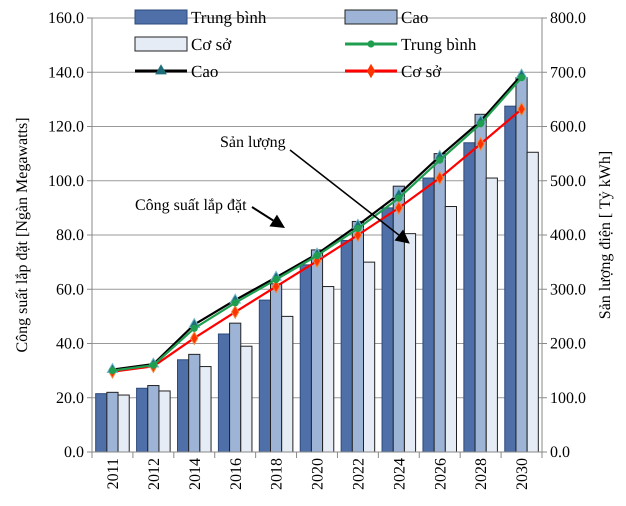 The width and height of the screenshot is (626, 506). Describe the element at coordinates (568, 289) in the screenshot. I see `y2-tick-label: 300.0` at that location.